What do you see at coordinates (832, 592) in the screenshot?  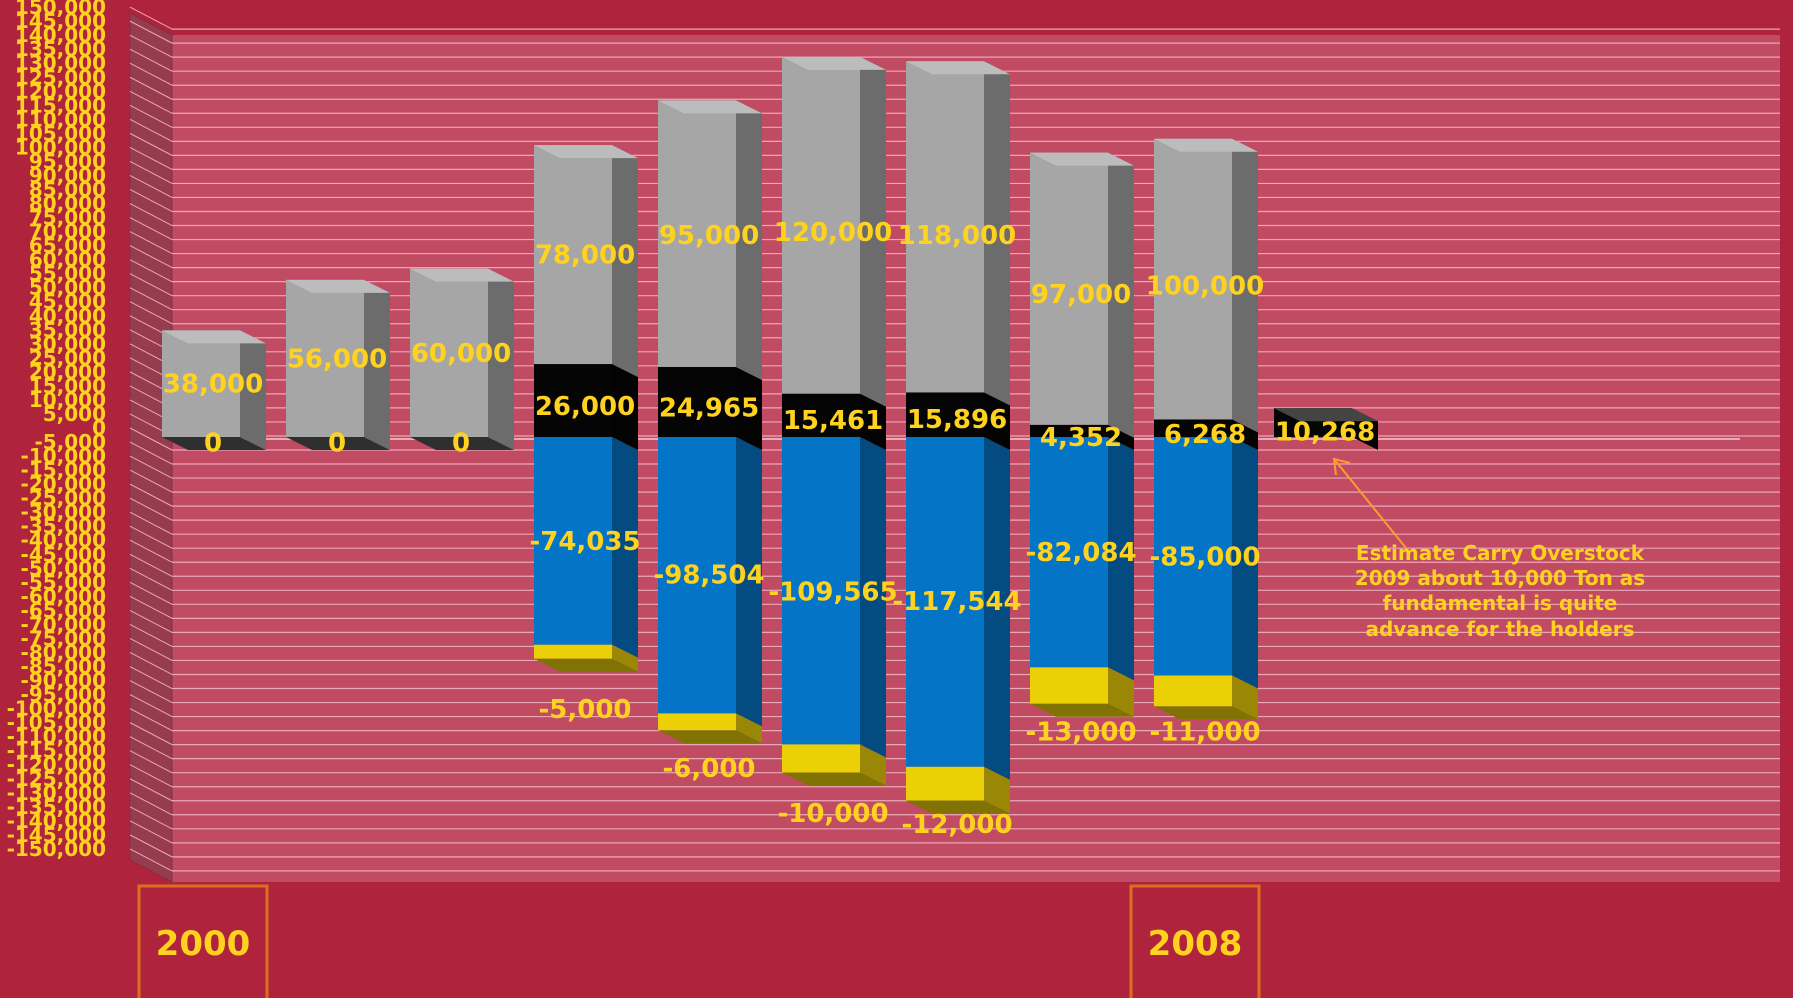 I see `data-label: -109,565` at bounding box center [832, 592].